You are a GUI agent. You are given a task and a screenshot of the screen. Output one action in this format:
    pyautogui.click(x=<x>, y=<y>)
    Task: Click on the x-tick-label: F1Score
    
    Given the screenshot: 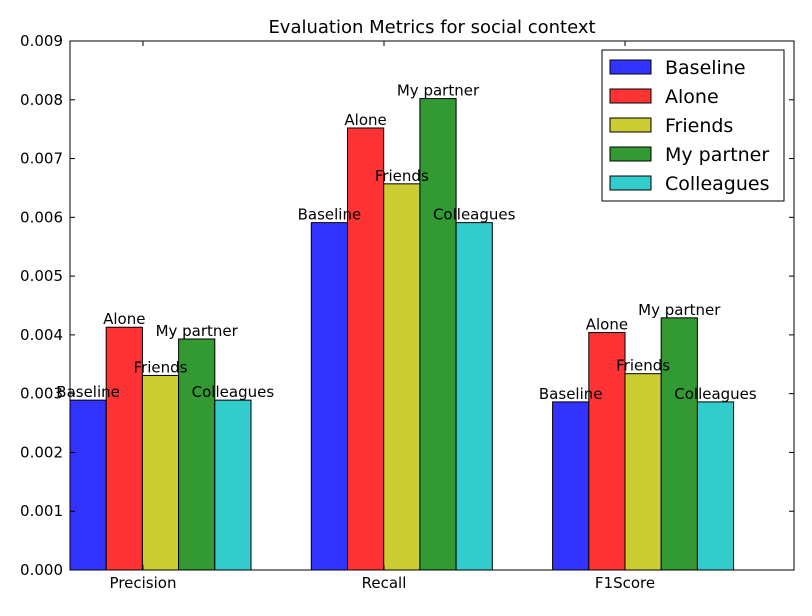 What is the action you would take?
    pyautogui.click(x=625, y=583)
    